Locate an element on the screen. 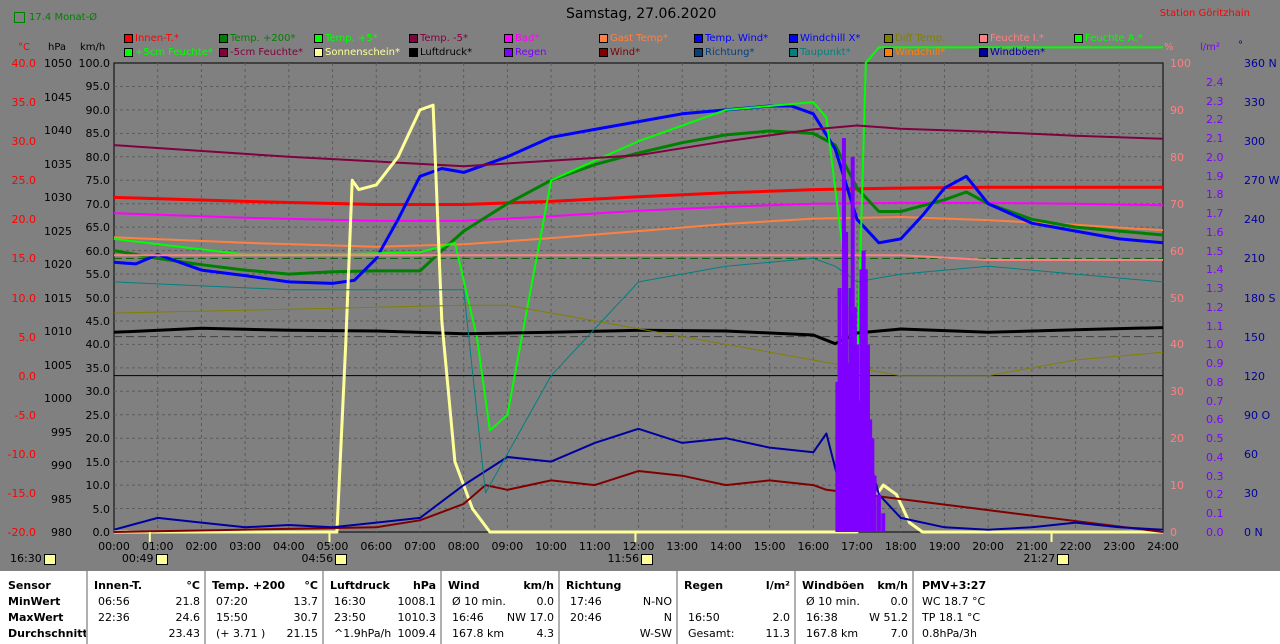 This screenshot has width=1280, height=644. sun-time: 04:56 is located at coordinates (317, 558).